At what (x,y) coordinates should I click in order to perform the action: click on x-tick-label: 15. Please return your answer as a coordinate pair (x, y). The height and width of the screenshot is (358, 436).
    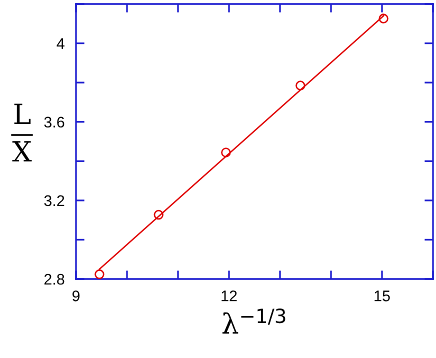
    Looking at the image, I should click on (382, 296).